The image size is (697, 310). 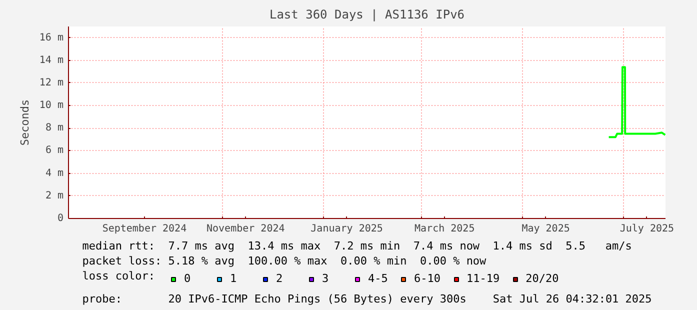 What do you see at coordinates (51, 106) in the screenshot?
I see `y-tick-label: 10 m` at bounding box center [51, 106].